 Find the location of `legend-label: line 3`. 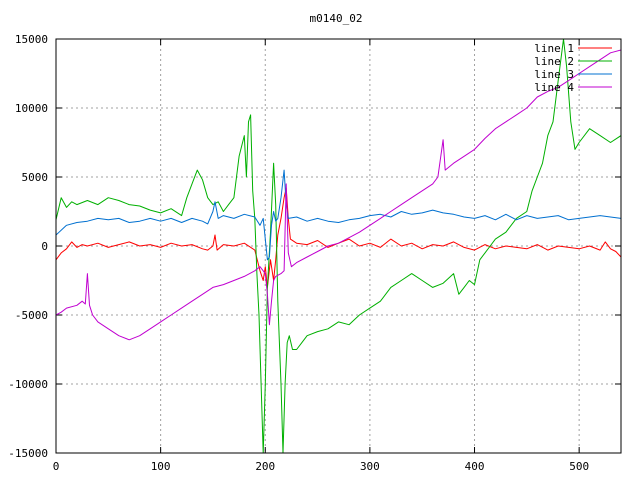

legend-label: line 3 is located at coordinates (554, 74).